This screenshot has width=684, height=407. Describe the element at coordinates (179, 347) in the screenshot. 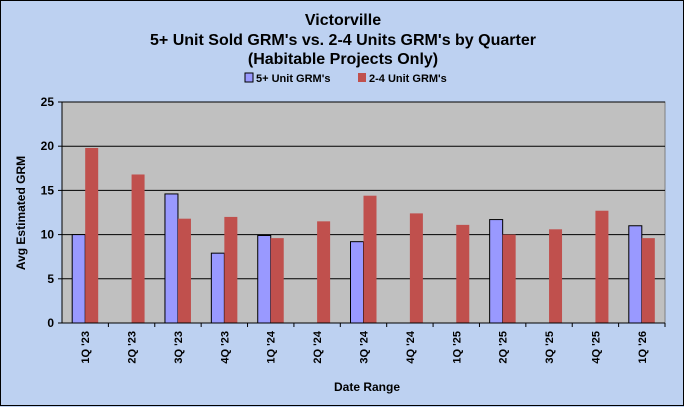

I see `x-tick-label: 3Q '23` at that location.